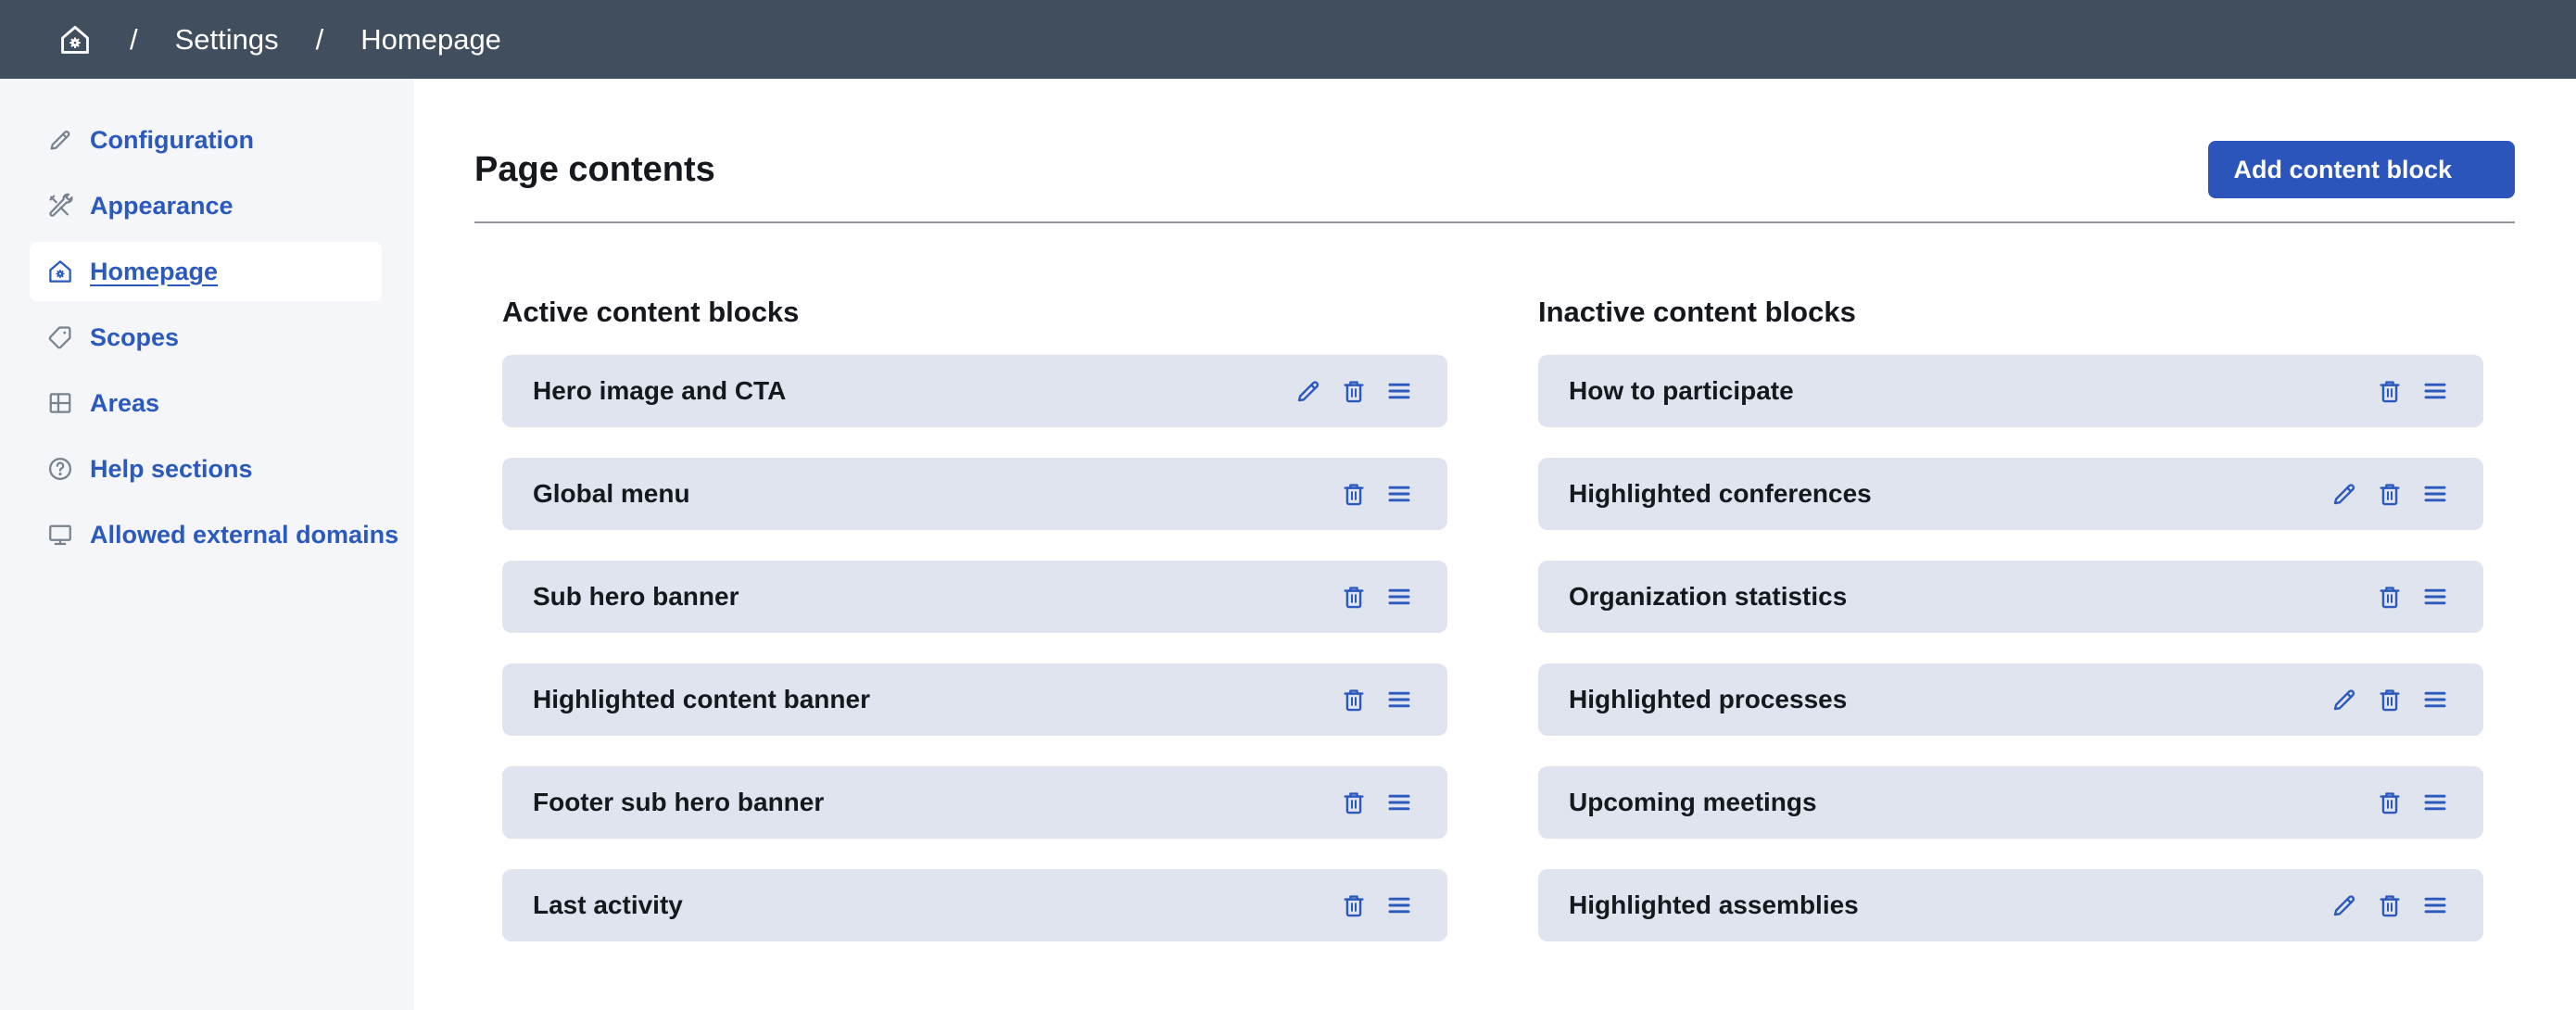 Image resolution: width=2576 pixels, height=1010 pixels. What do you see at coordinates (608, 905) in the screenshot?
I see `content-block-label: Last activity` at bounding box center [608, 905].